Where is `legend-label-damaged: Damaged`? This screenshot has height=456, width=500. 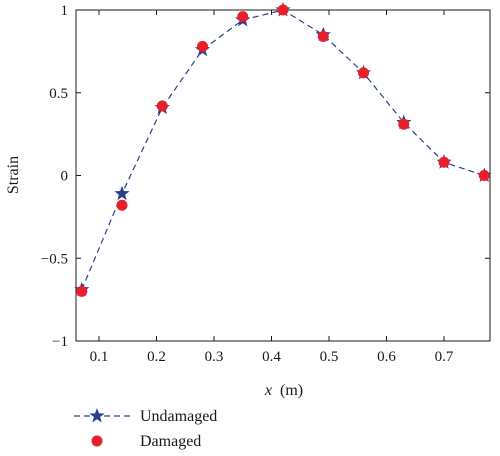
legend-label-damaged: Damaged is located at coordinates (170, 441).